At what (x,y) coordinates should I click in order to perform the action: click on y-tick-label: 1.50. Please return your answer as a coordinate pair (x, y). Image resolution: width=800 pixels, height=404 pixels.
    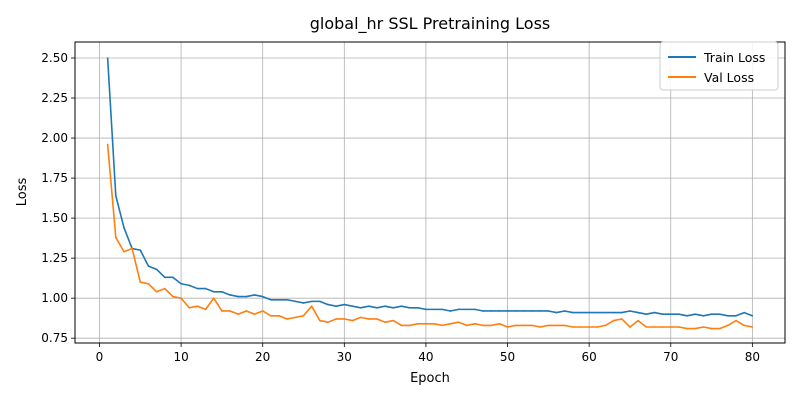
    Looking at the image, I should click on (54, 218).